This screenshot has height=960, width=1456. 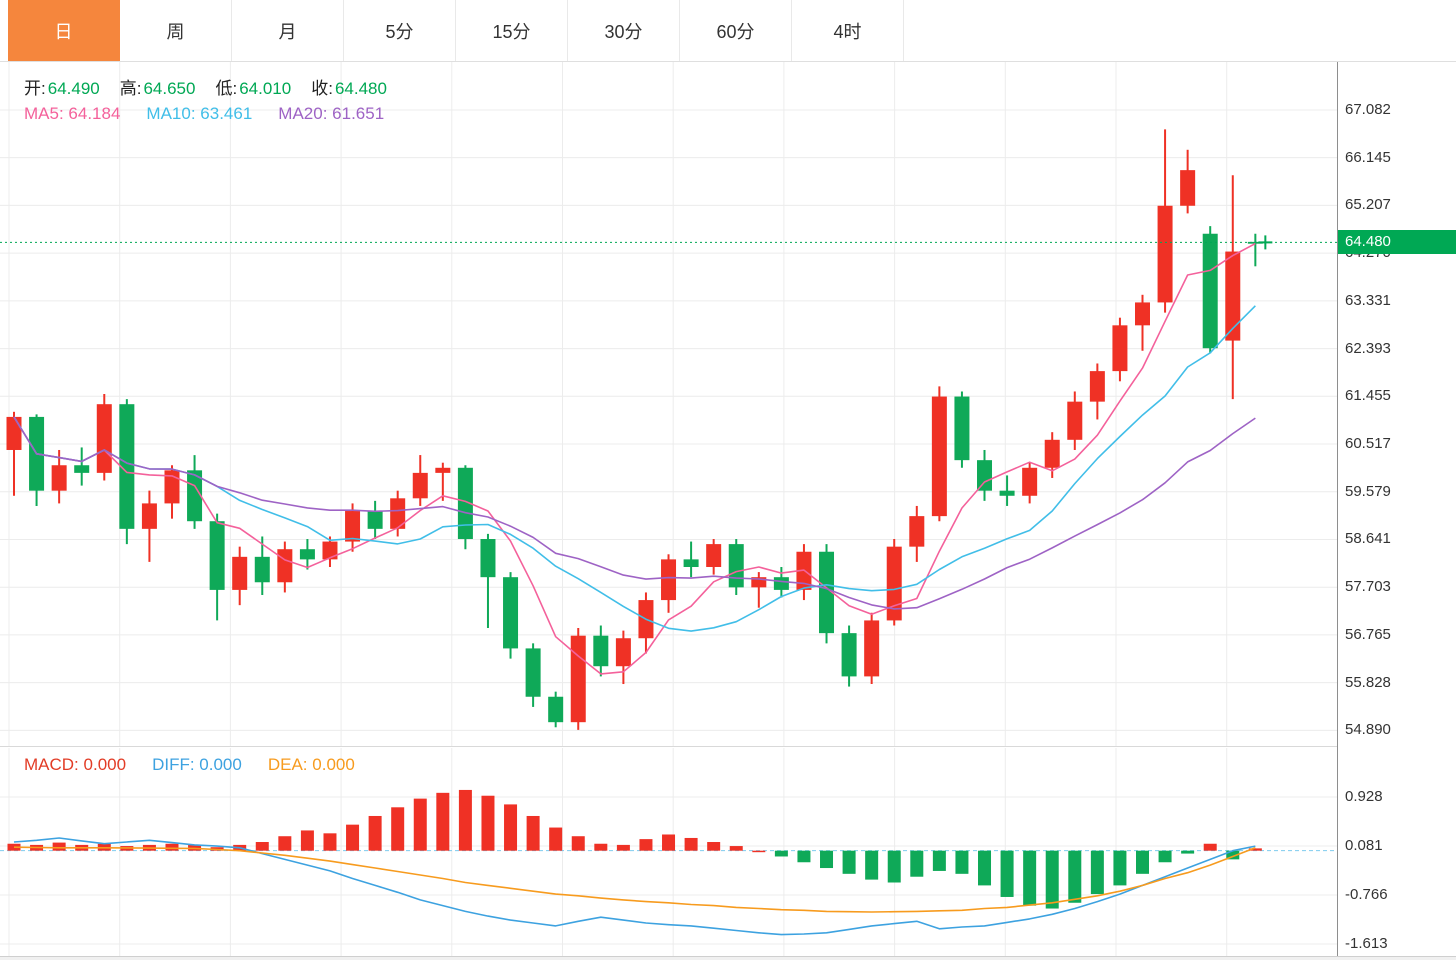 What do you see at coordinates (400, 30) in the screenshot?
I see `tab-5min: 5分` at bounding box center [400, 30].